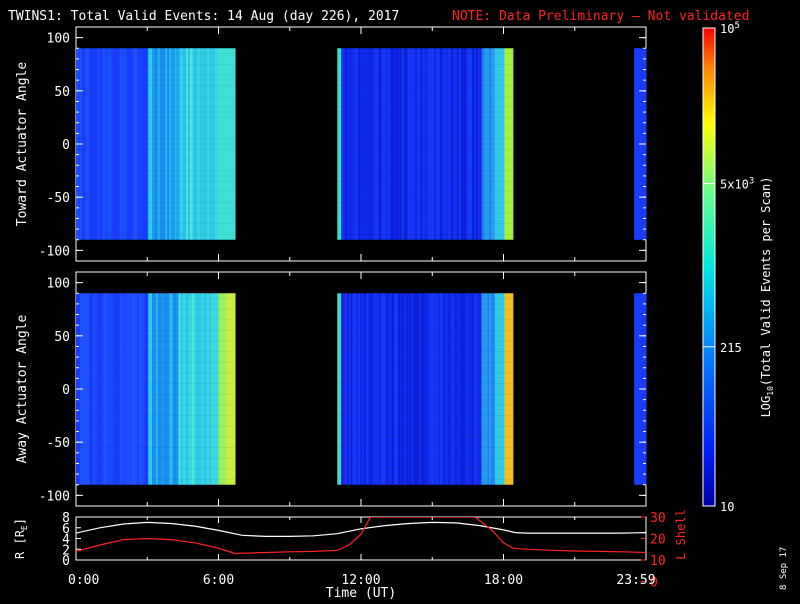 This screenshot has width=800, height=604. Describe the element at coordinates (54, 496) in the screenshot. I see `away-ytick-label: -100` at that location.